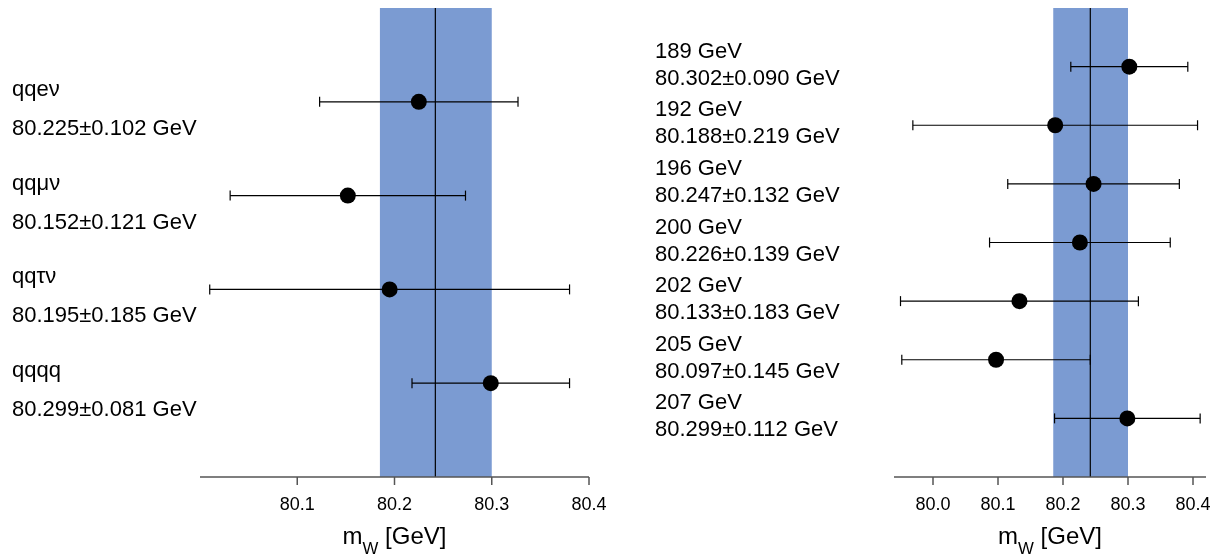 This screenshot has width=1223, height=555. What do you see at coordinates (747, 63) in the screenshot?
I see `y-tick-label: 189 GeV 80.302±0.090 GeV` at bounding box center [747, 63].